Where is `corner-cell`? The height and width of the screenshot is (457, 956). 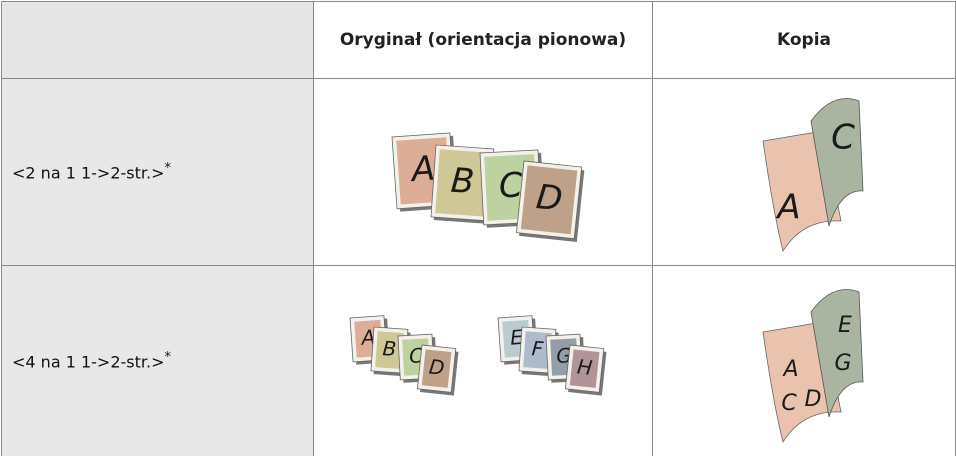 corner-cell is located at coordinates (157, 40).